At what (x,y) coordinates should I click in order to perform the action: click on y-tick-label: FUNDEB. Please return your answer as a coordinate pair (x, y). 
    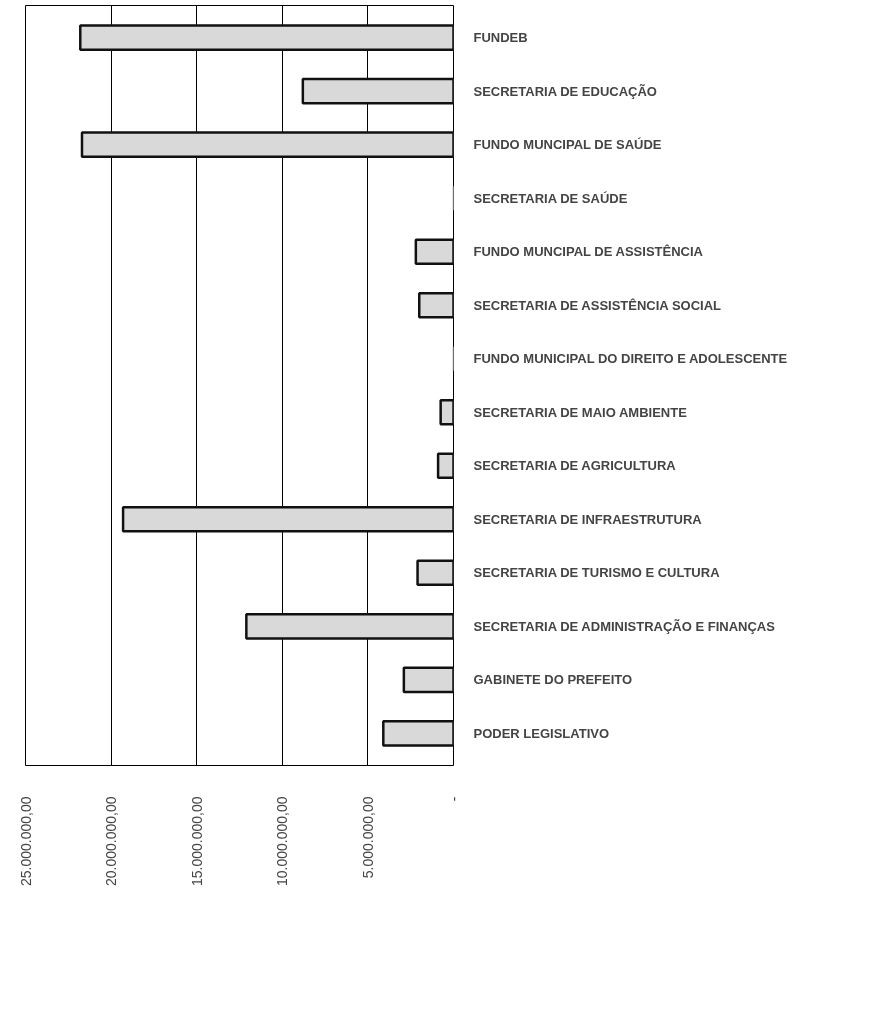
    Looking at the image, I should click on (500, 38).